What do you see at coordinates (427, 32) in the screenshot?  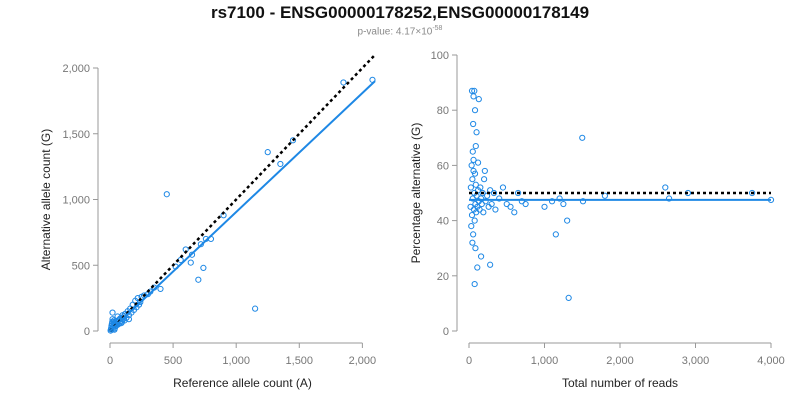 I see `subtitle-base: 10` at bounding box center [427, 32].